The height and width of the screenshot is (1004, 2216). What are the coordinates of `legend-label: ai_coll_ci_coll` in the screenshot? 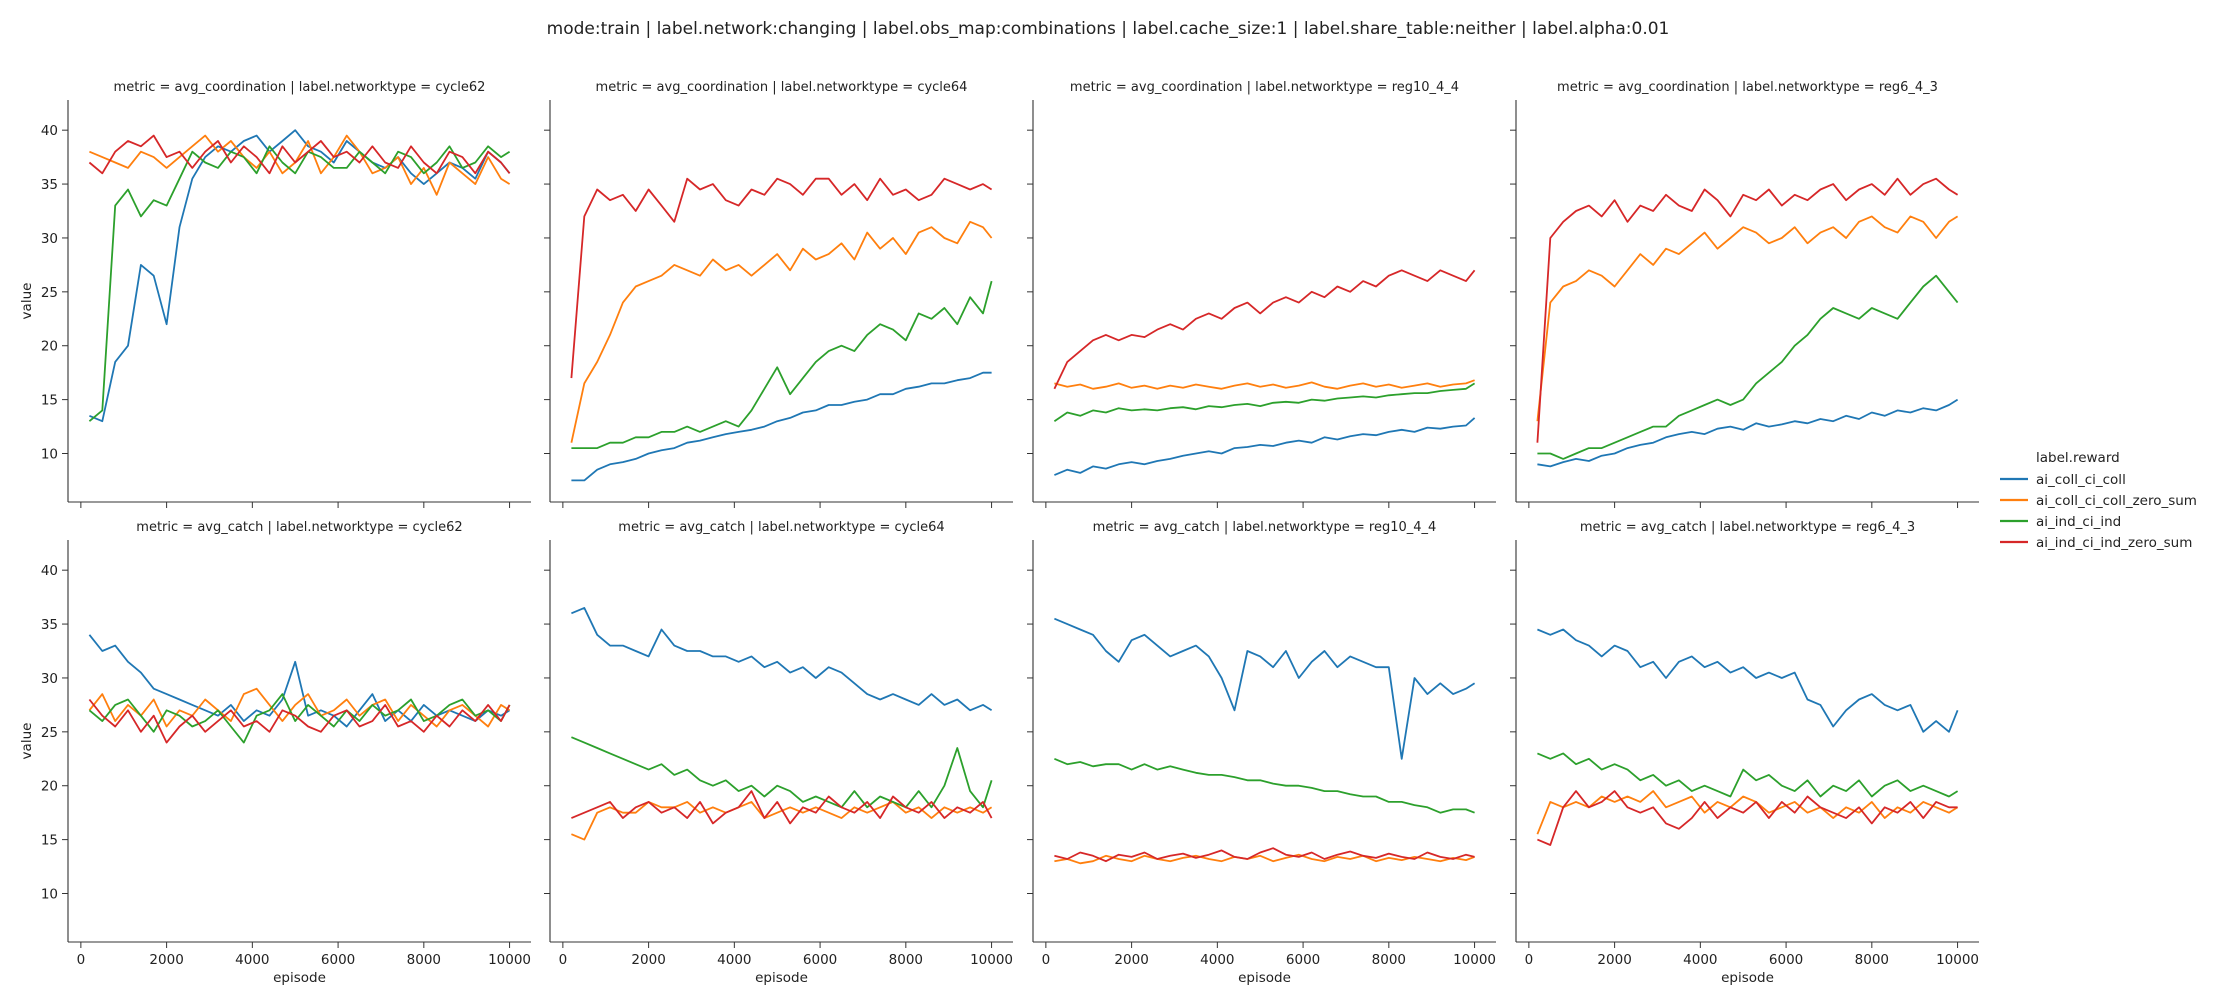 It's located at (2081, 480).